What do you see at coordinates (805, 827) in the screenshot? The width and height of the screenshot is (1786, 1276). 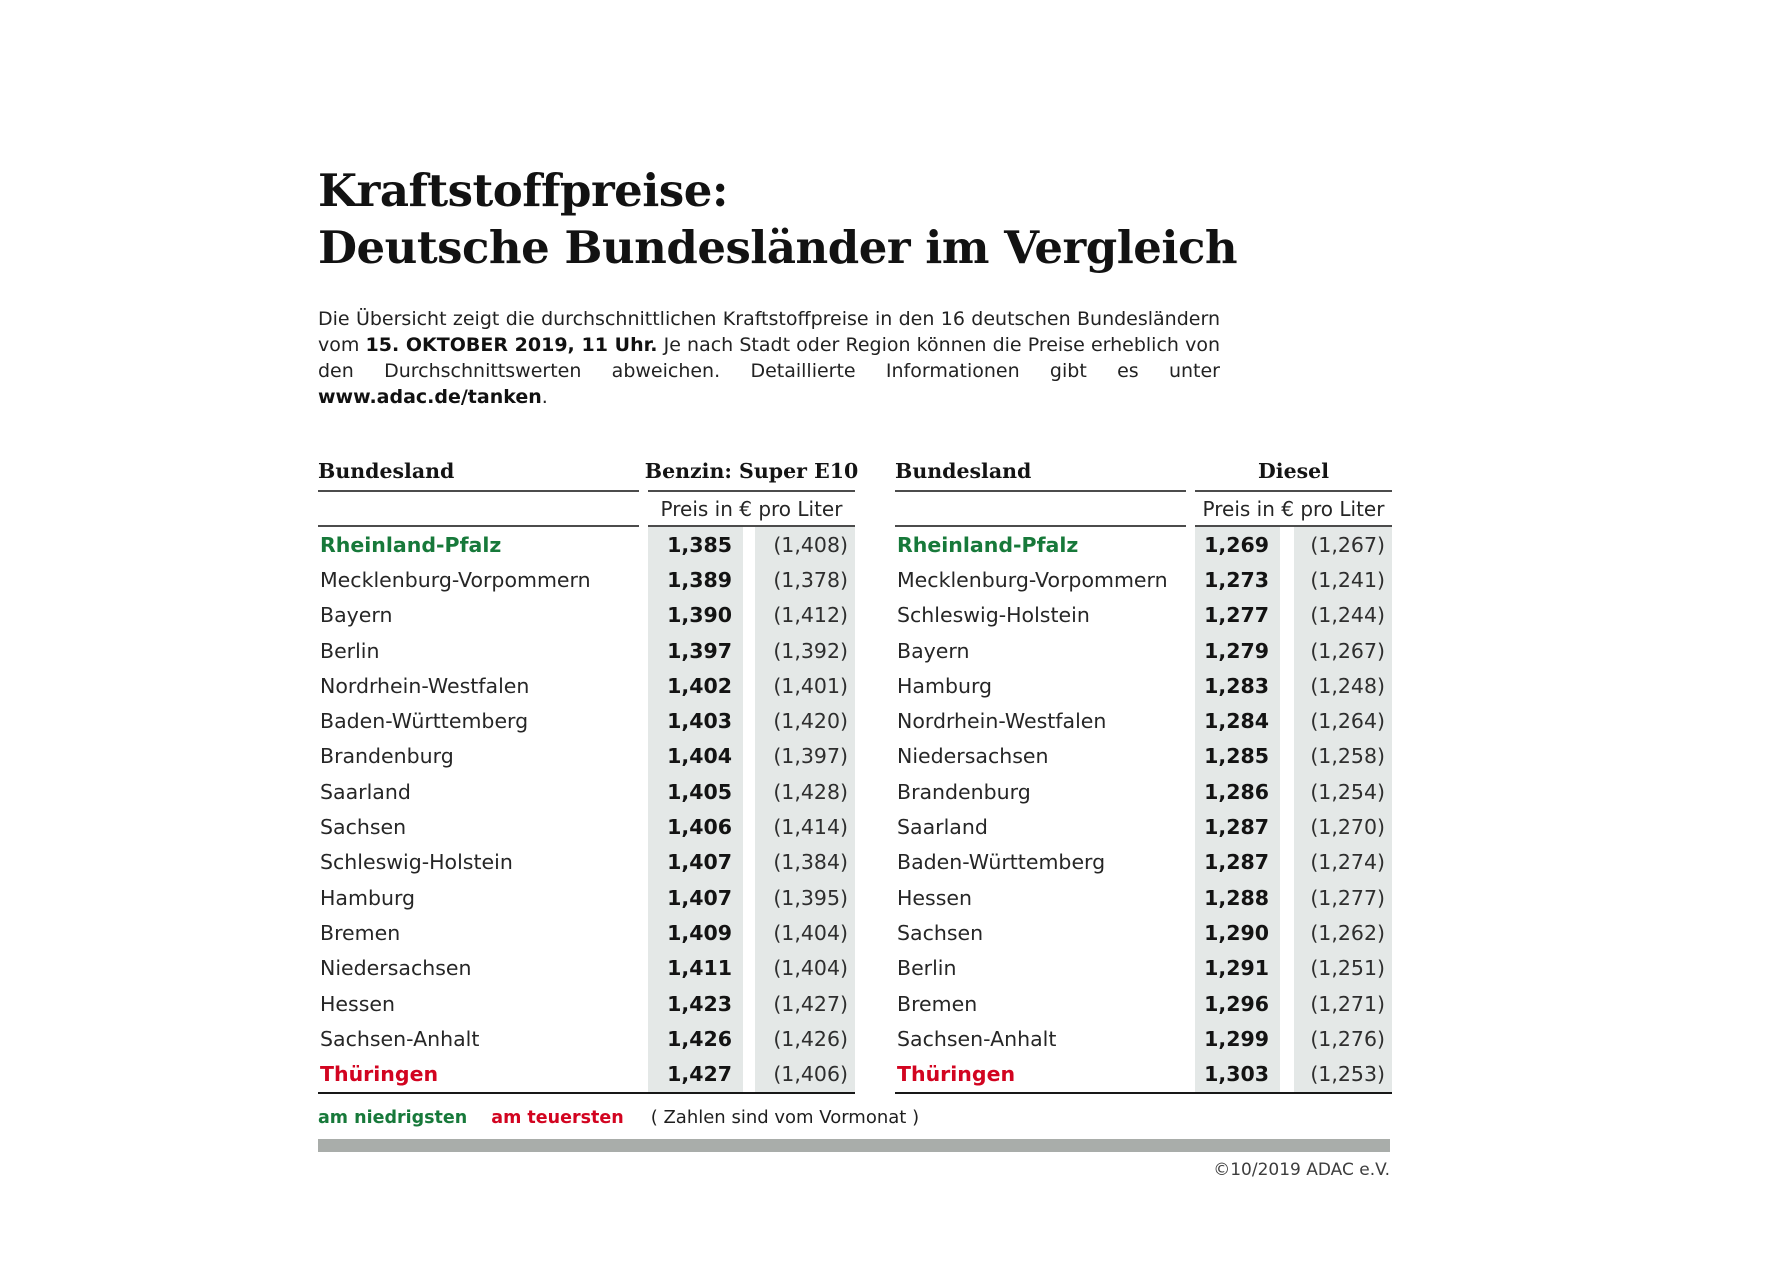 I see `price-previous: (1,414)` at bounding box center [805, 827].